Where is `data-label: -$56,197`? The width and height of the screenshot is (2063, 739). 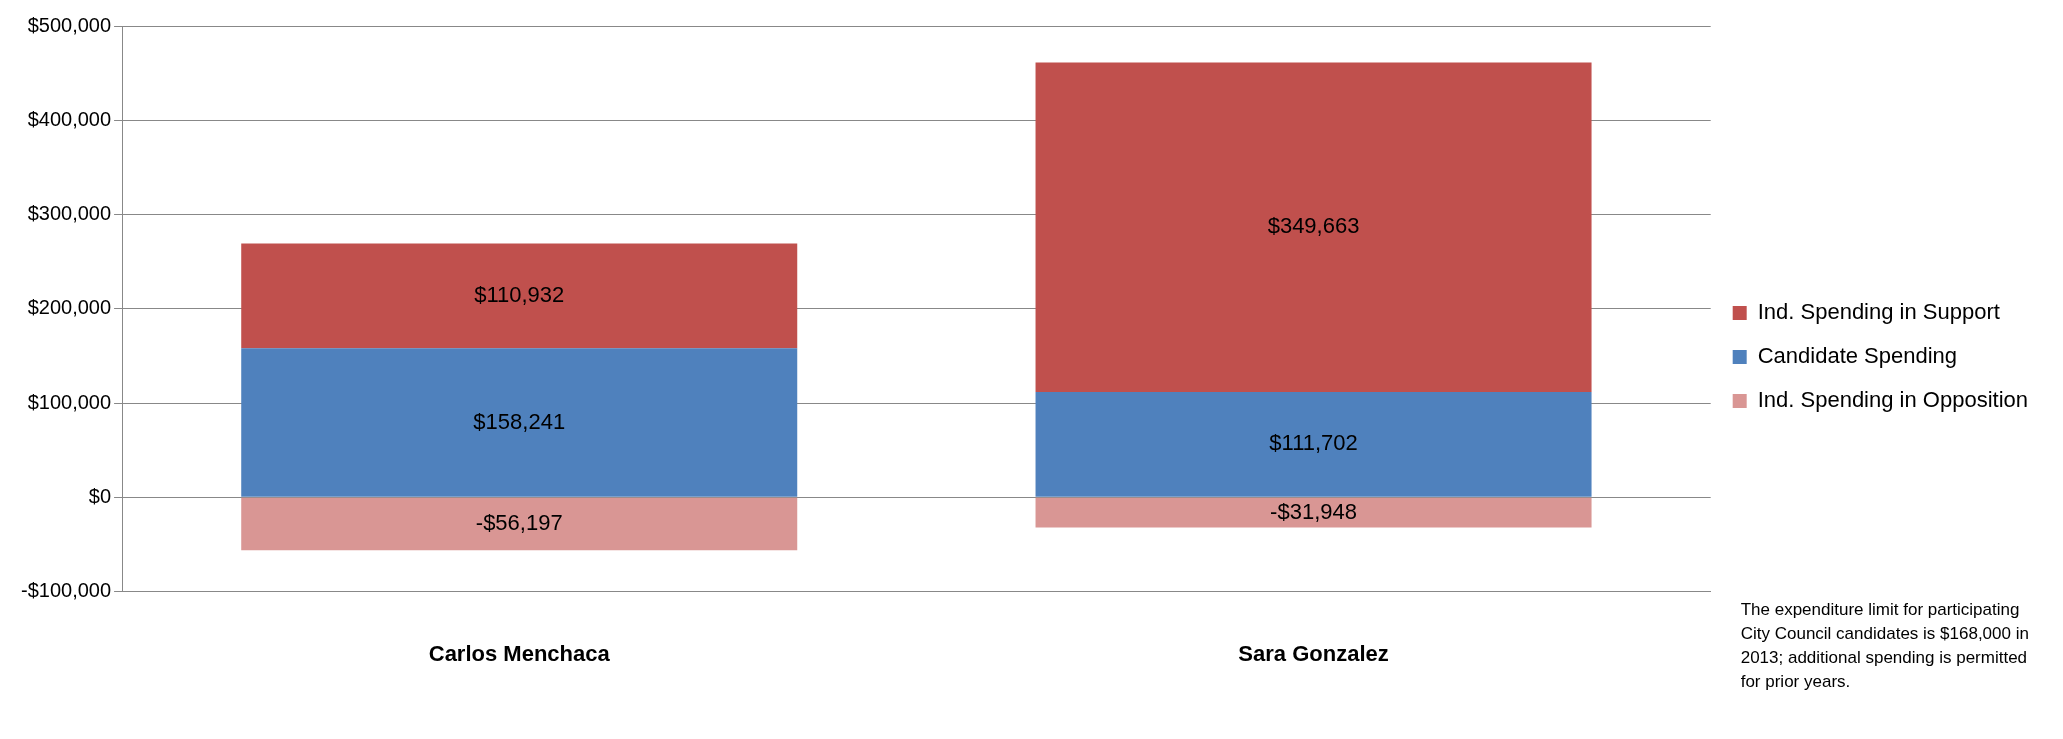
data-label: -$56,197 is located at coordinates (519, 523).